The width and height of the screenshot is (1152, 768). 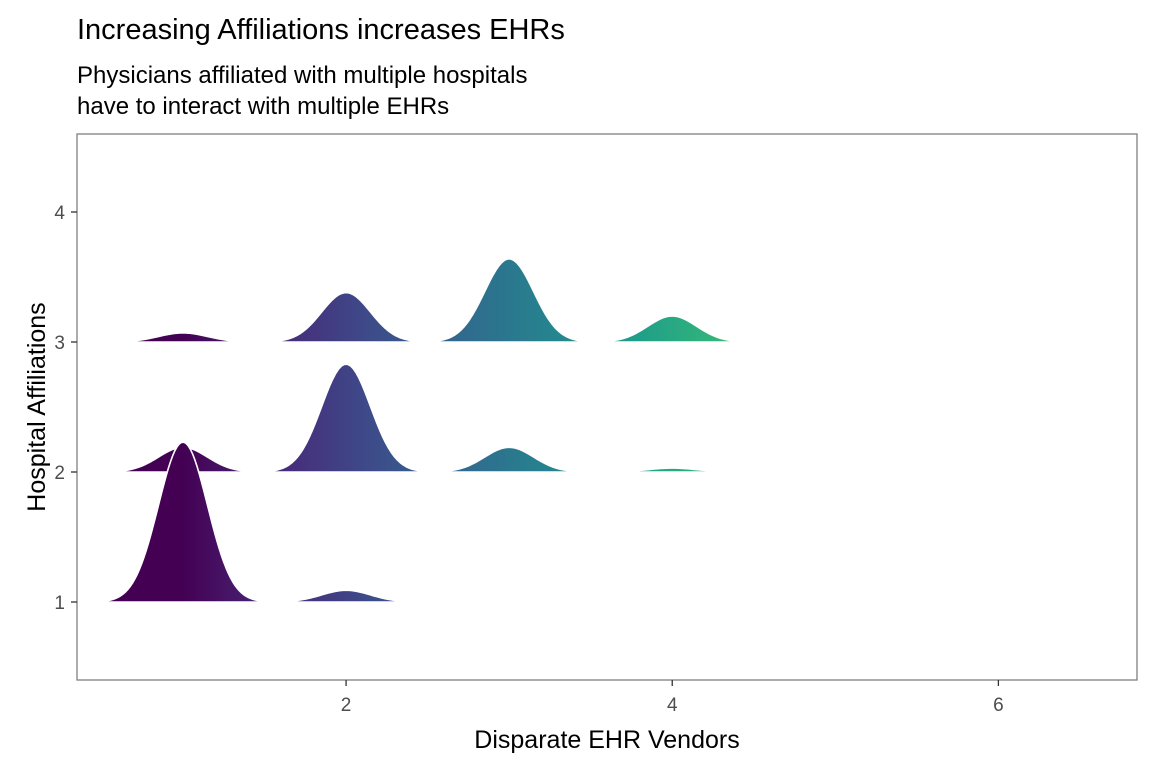 I want to click on chart-title: Increasing Affiliations increases EHRs, so click(x=321, y=30).